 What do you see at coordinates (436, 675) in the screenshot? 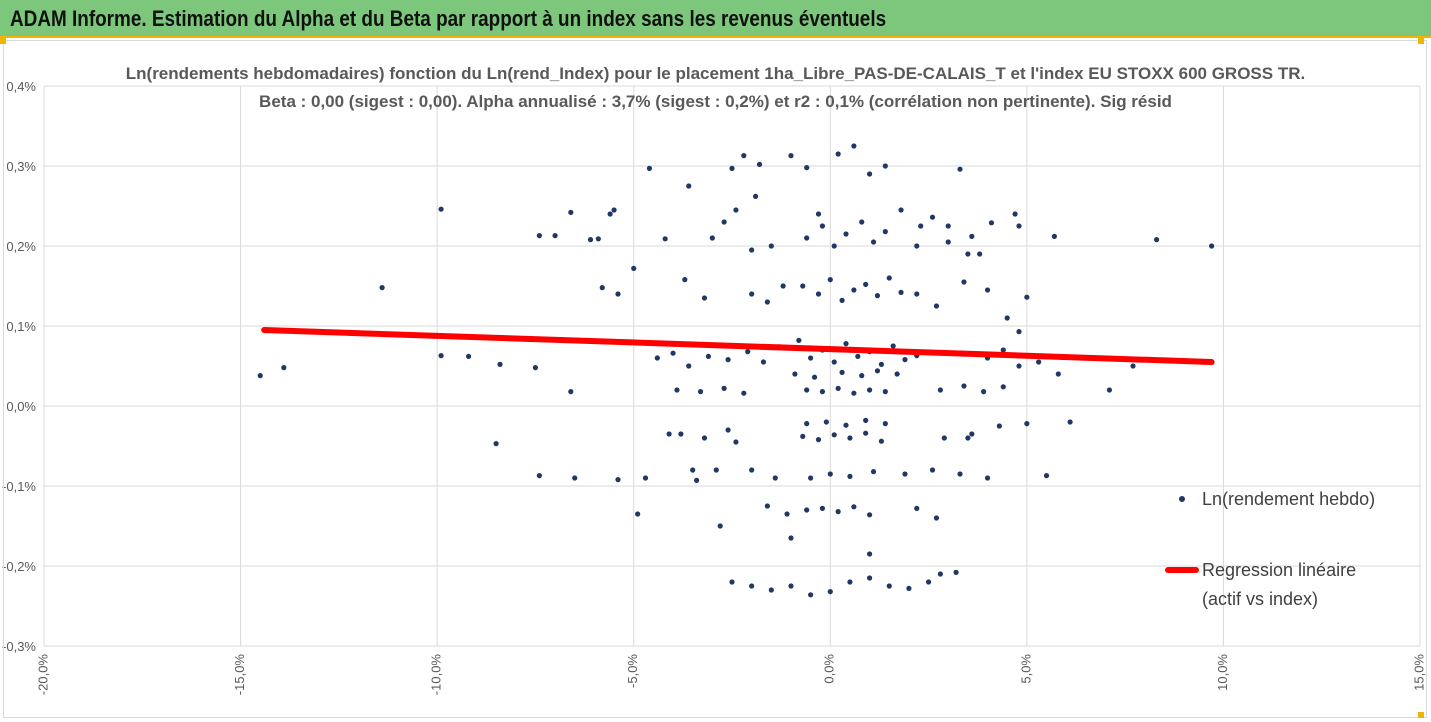
I see `x-tick-label: -10,0%` at bounding box center [436, 675].